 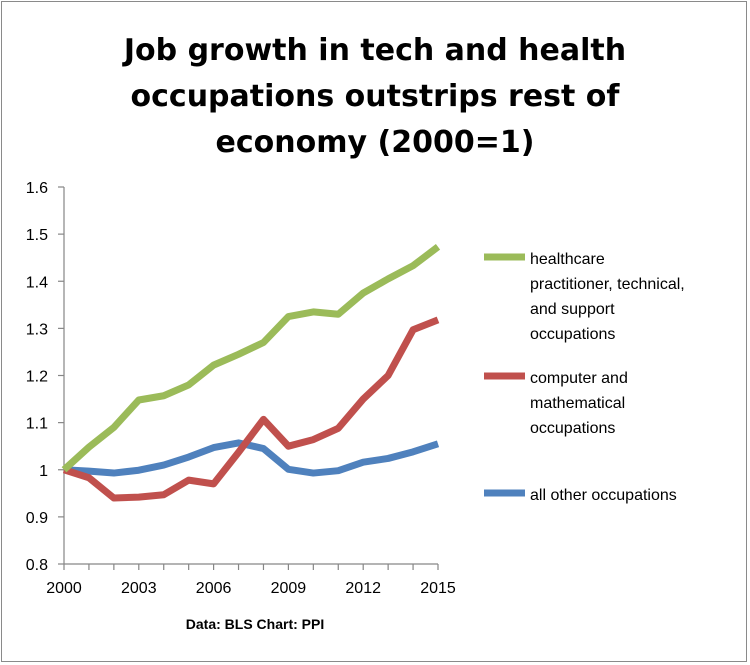 I want to click on chart-title-line: Job growth in tech and health, so click(x=375, y=50).